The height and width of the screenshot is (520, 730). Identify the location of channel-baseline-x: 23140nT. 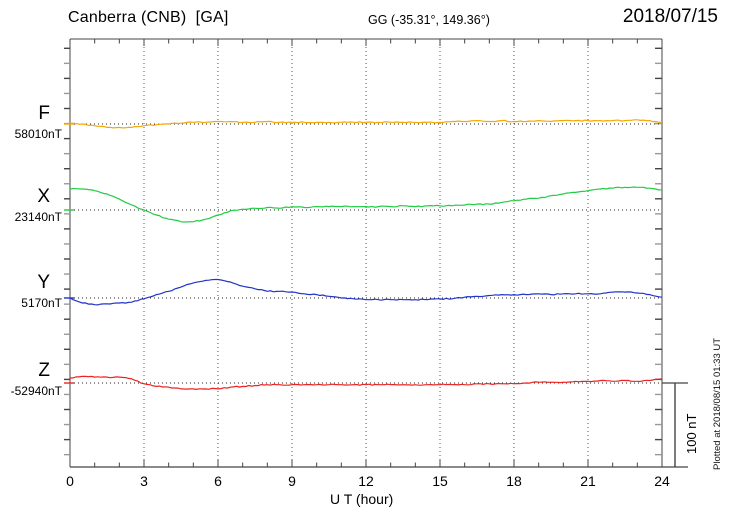
(38, 217).